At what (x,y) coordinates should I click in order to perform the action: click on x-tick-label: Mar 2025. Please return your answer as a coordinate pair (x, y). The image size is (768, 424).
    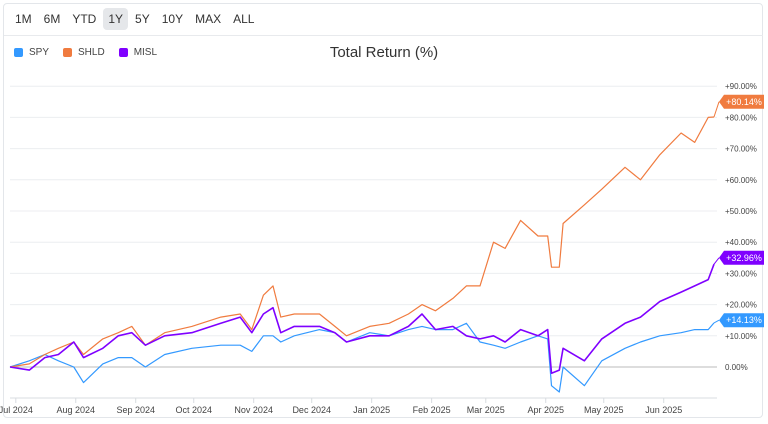
    Looking at the image, I should click on (486, 410).